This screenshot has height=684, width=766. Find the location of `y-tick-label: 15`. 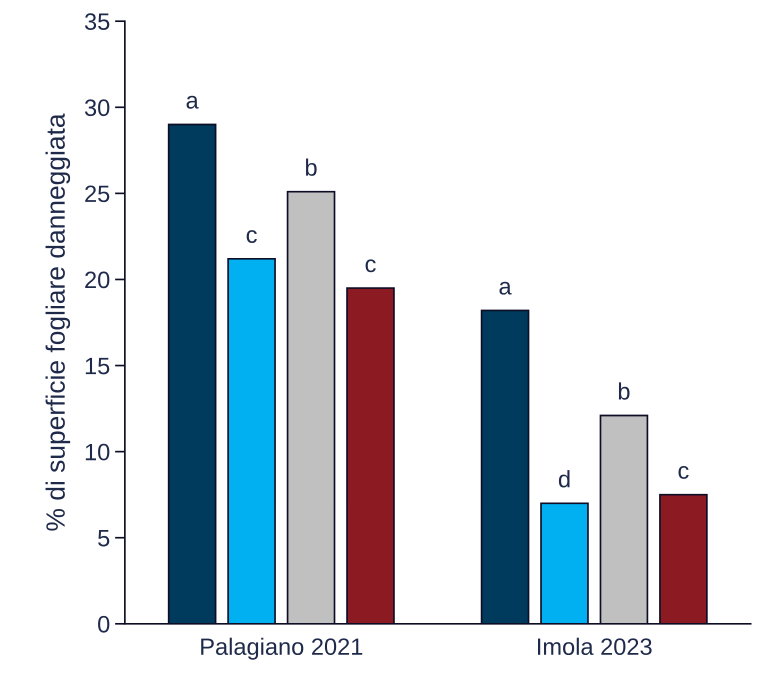

y-tick-label: 15 is located at coordinates (98, 366).